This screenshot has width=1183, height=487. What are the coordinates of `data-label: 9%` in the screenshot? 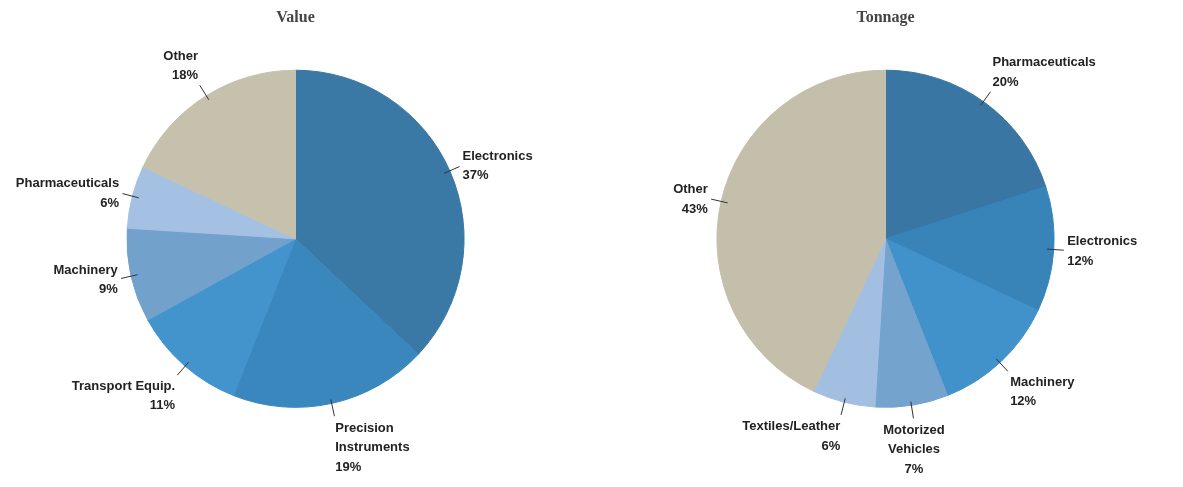 It's located at (109, 289).